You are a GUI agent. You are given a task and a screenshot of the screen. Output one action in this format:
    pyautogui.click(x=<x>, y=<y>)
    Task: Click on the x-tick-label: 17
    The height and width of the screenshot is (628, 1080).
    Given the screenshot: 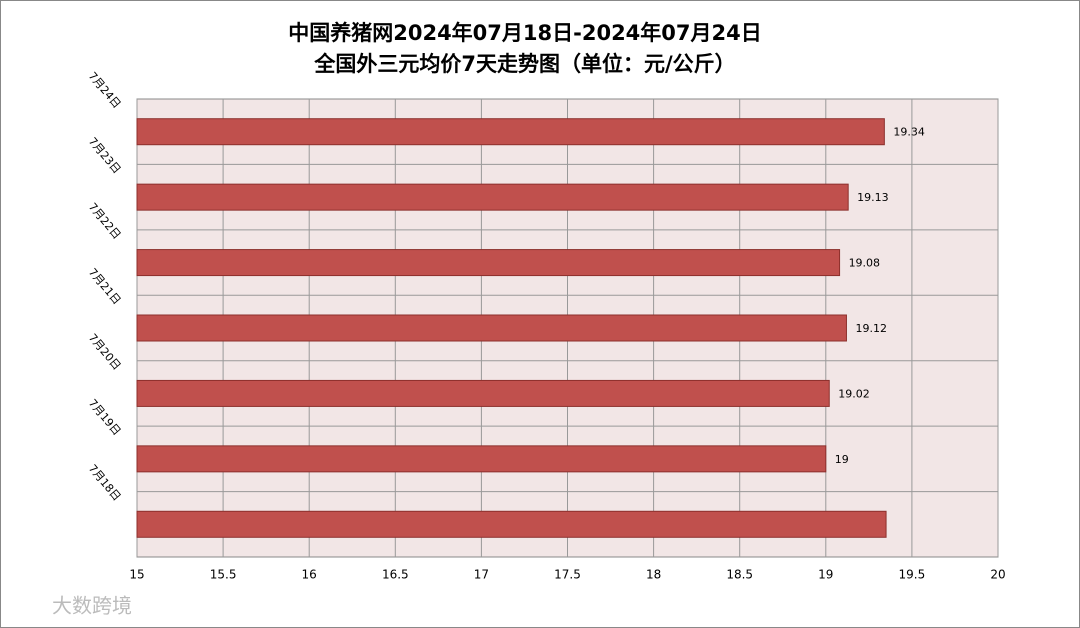 What is the action you would take?
    pyautogui.click(x=481, y=575)
    